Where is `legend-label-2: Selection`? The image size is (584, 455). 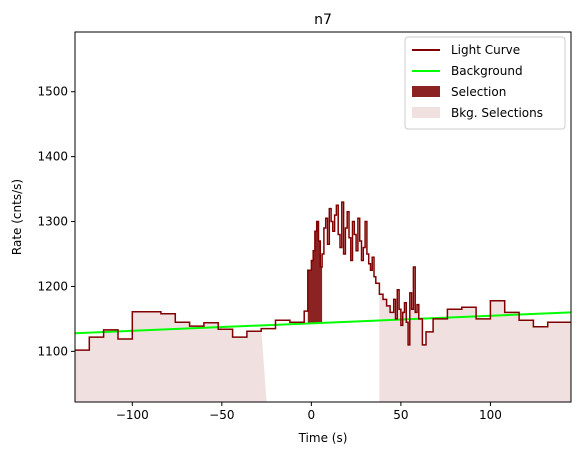
legend-label-2: Selection is located at coordinates (478, 92).